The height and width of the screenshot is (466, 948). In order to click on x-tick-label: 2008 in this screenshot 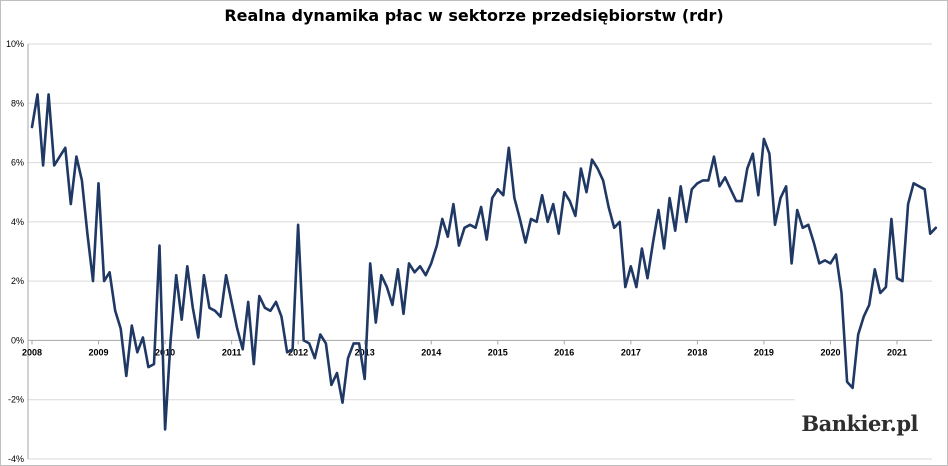, I will do `click(32, 352)`.